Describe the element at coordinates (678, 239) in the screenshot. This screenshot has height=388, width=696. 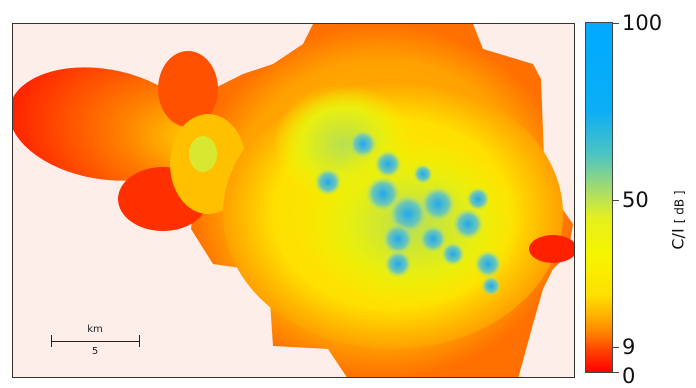
I see `colorbar-title-text: C/I` at that location.